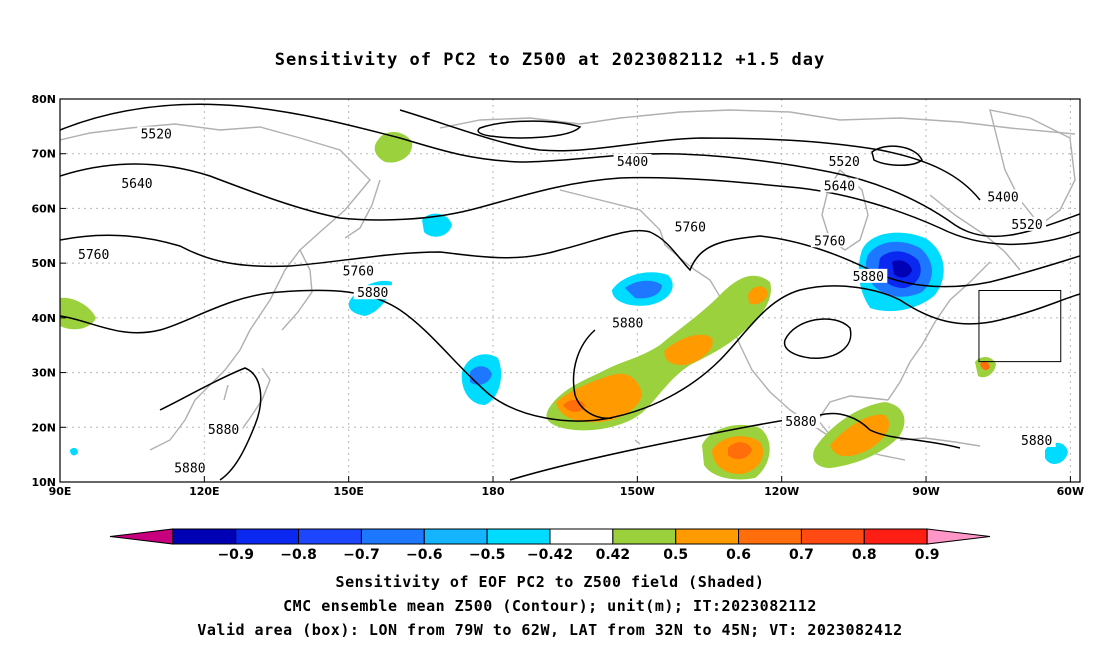 The height and width of the screenshot is (650, 1100). I want to click on lon-tick-label: 150E, so click(348, 491).